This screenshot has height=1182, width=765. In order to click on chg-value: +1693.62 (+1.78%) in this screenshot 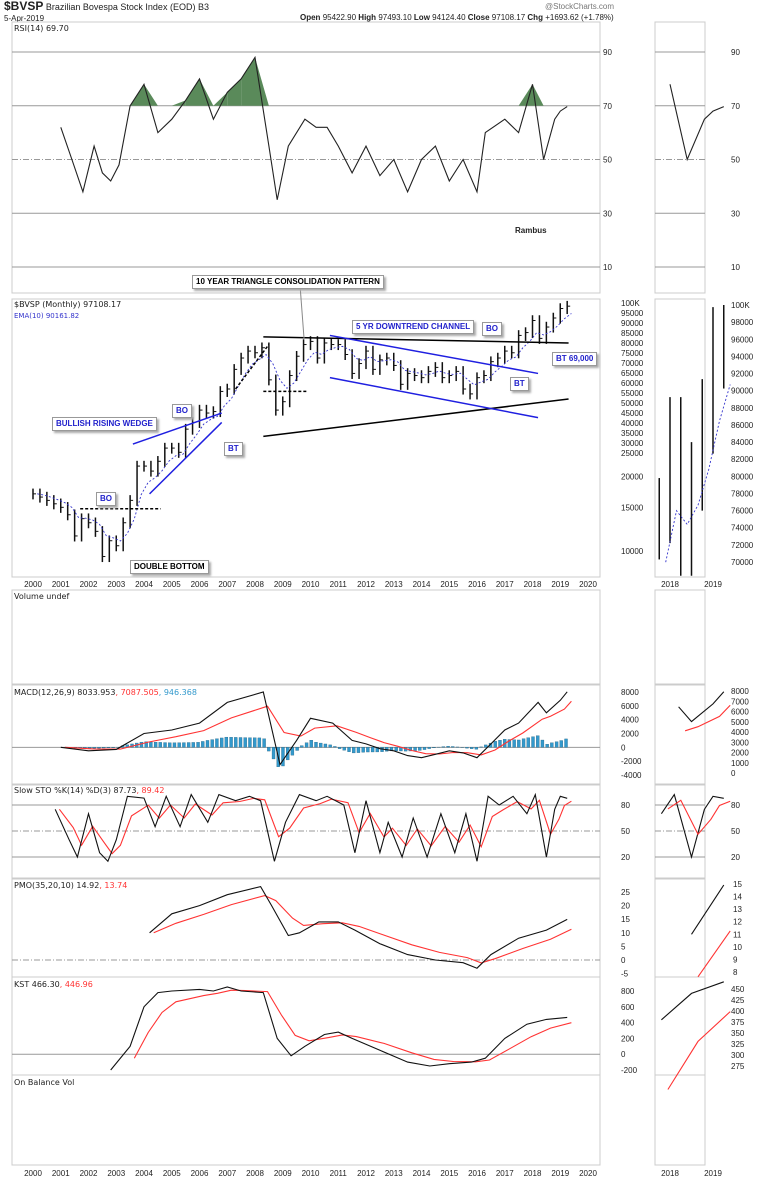, I will do `click(579, 17)`.